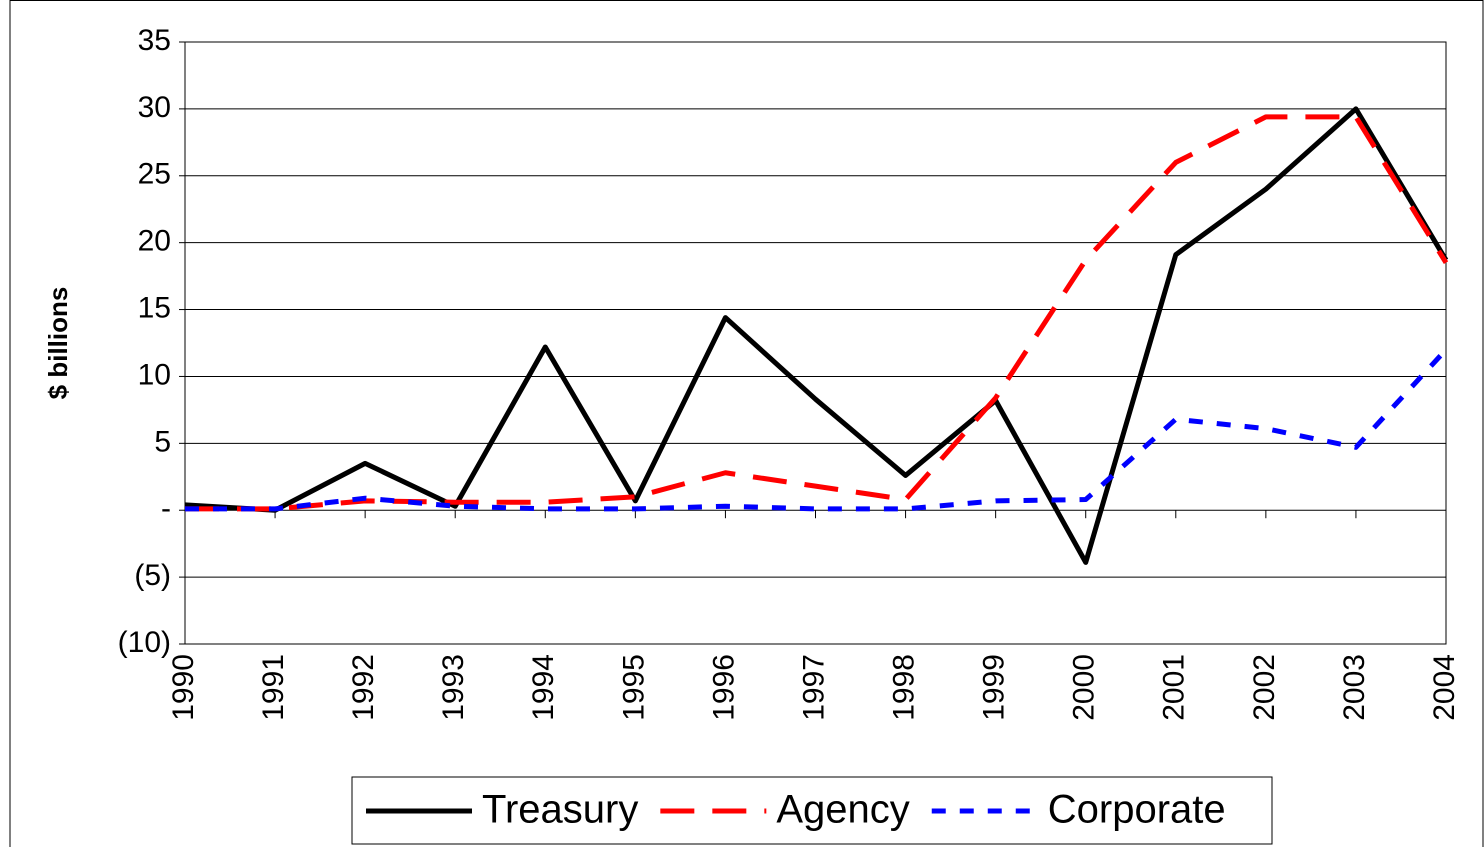  I want to click on legend: Treasury Agency Corporate, so click(812, 810).